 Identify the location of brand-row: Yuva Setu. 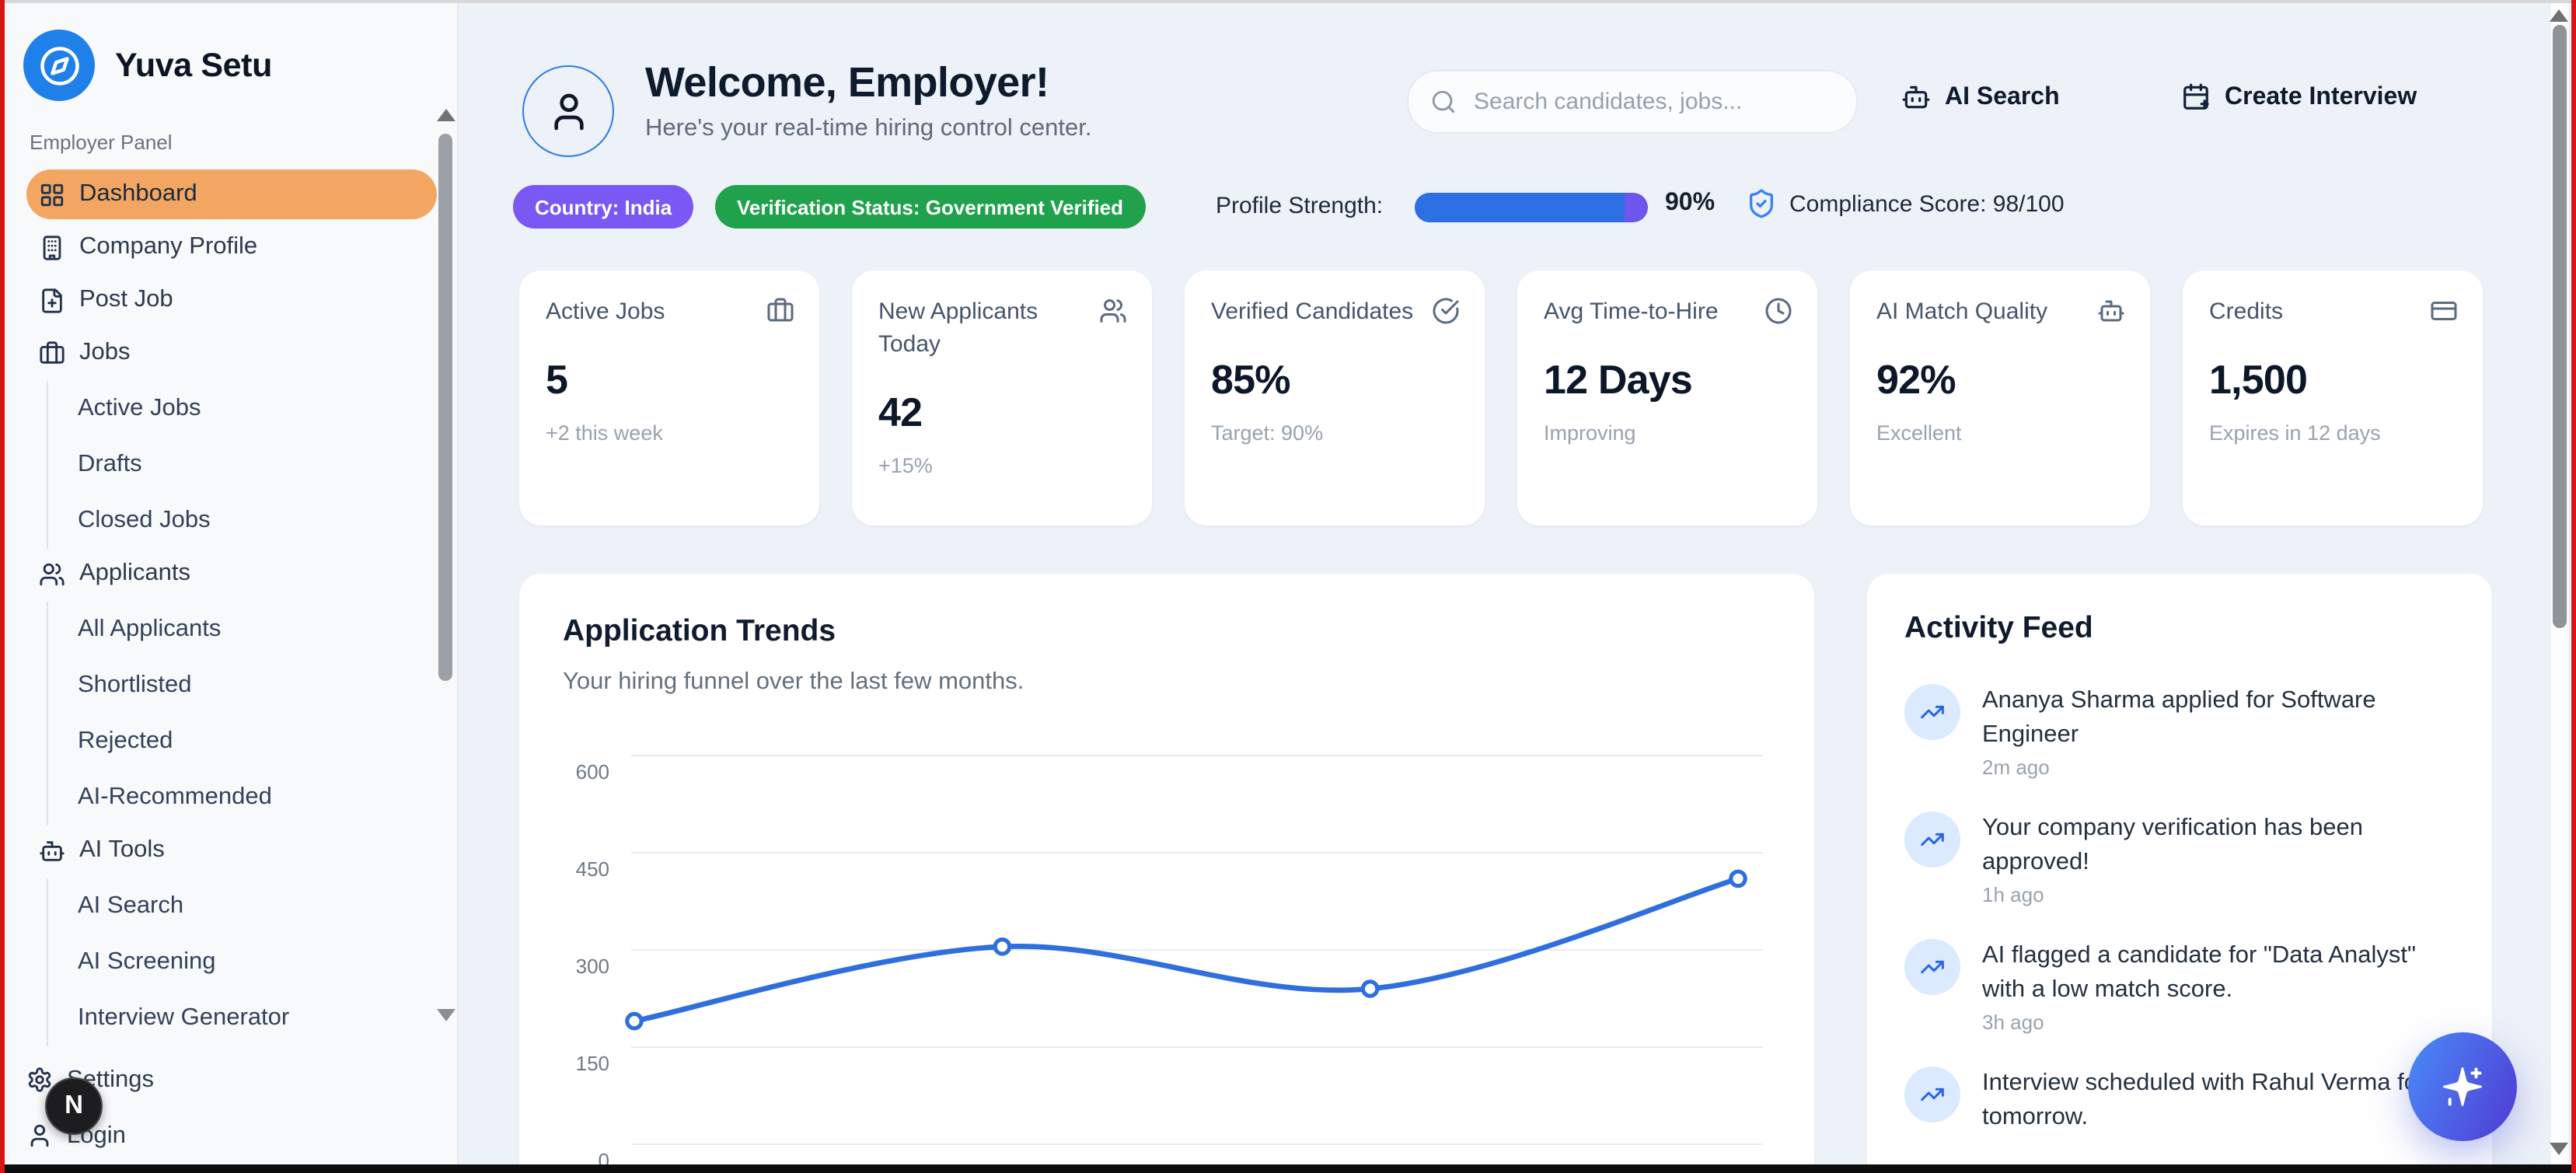
(231, 56).